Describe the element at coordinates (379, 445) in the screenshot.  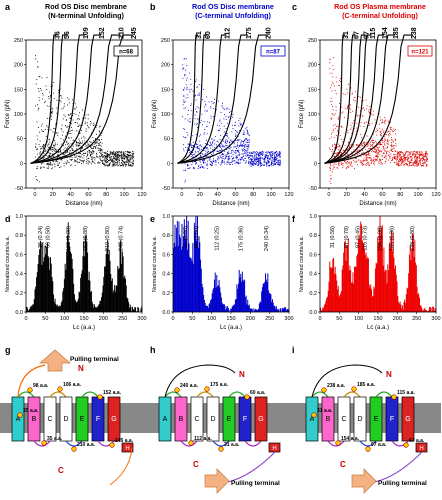
I see `residue-label: 97 a.a.` at that location.